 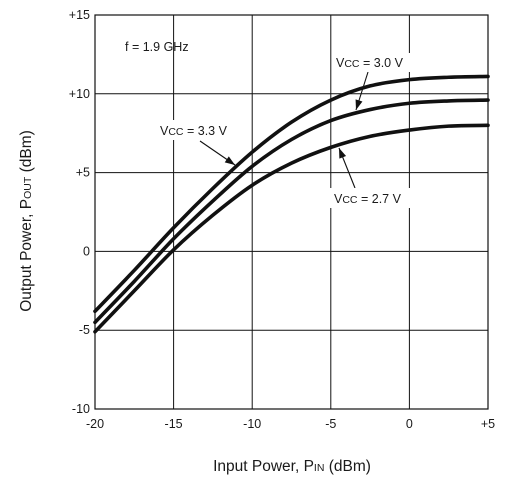 I want to click on y-axis-title: Output Power, POUT (dBm), so click(x=26, y=221).